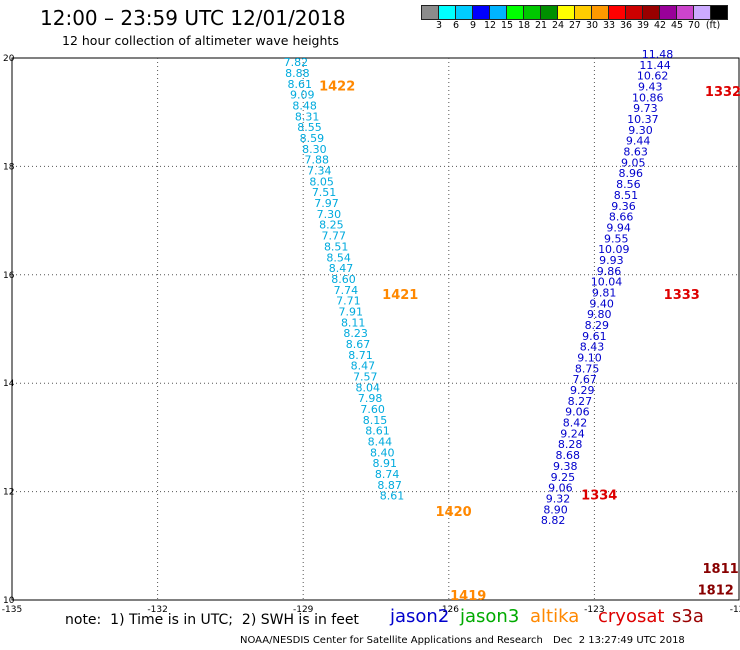  I want to click on color-scale-label: 6, so click(456, 25).